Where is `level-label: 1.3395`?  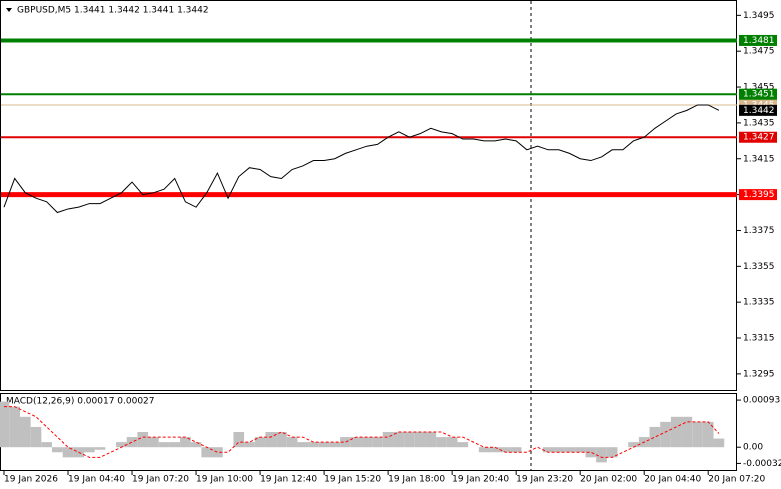
level-label: 1.3395 is located at coordinates (759, 195).